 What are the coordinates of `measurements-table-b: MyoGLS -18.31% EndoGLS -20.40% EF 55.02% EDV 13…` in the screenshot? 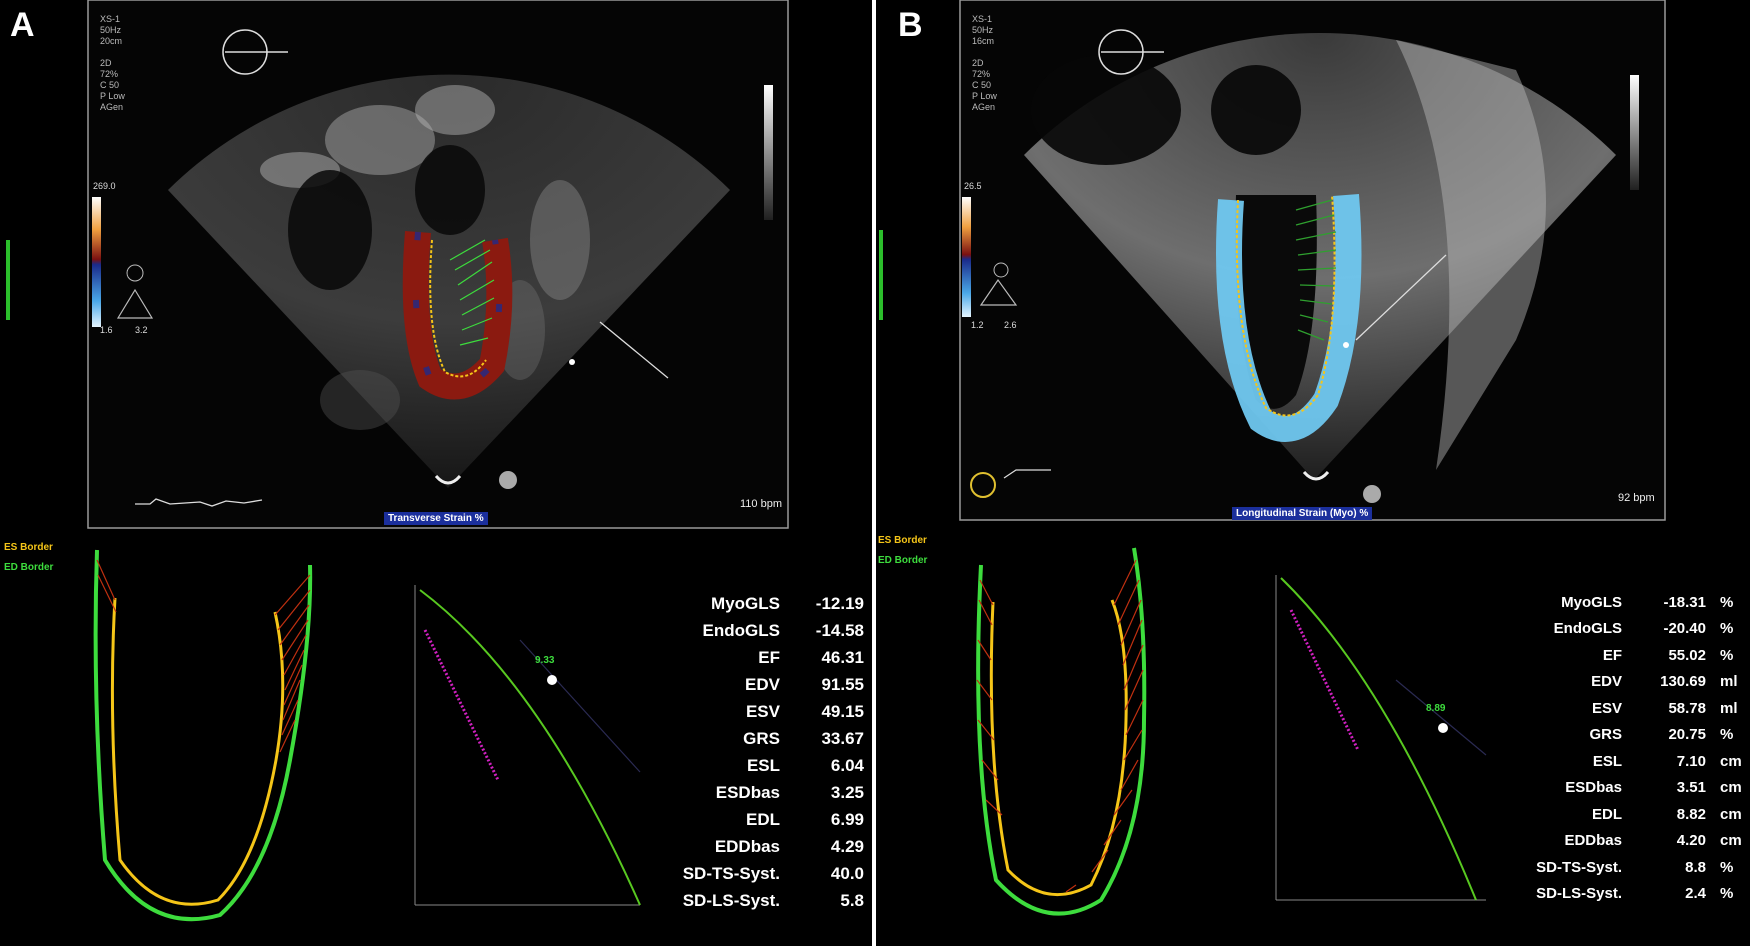 It's located at (1608, 748).